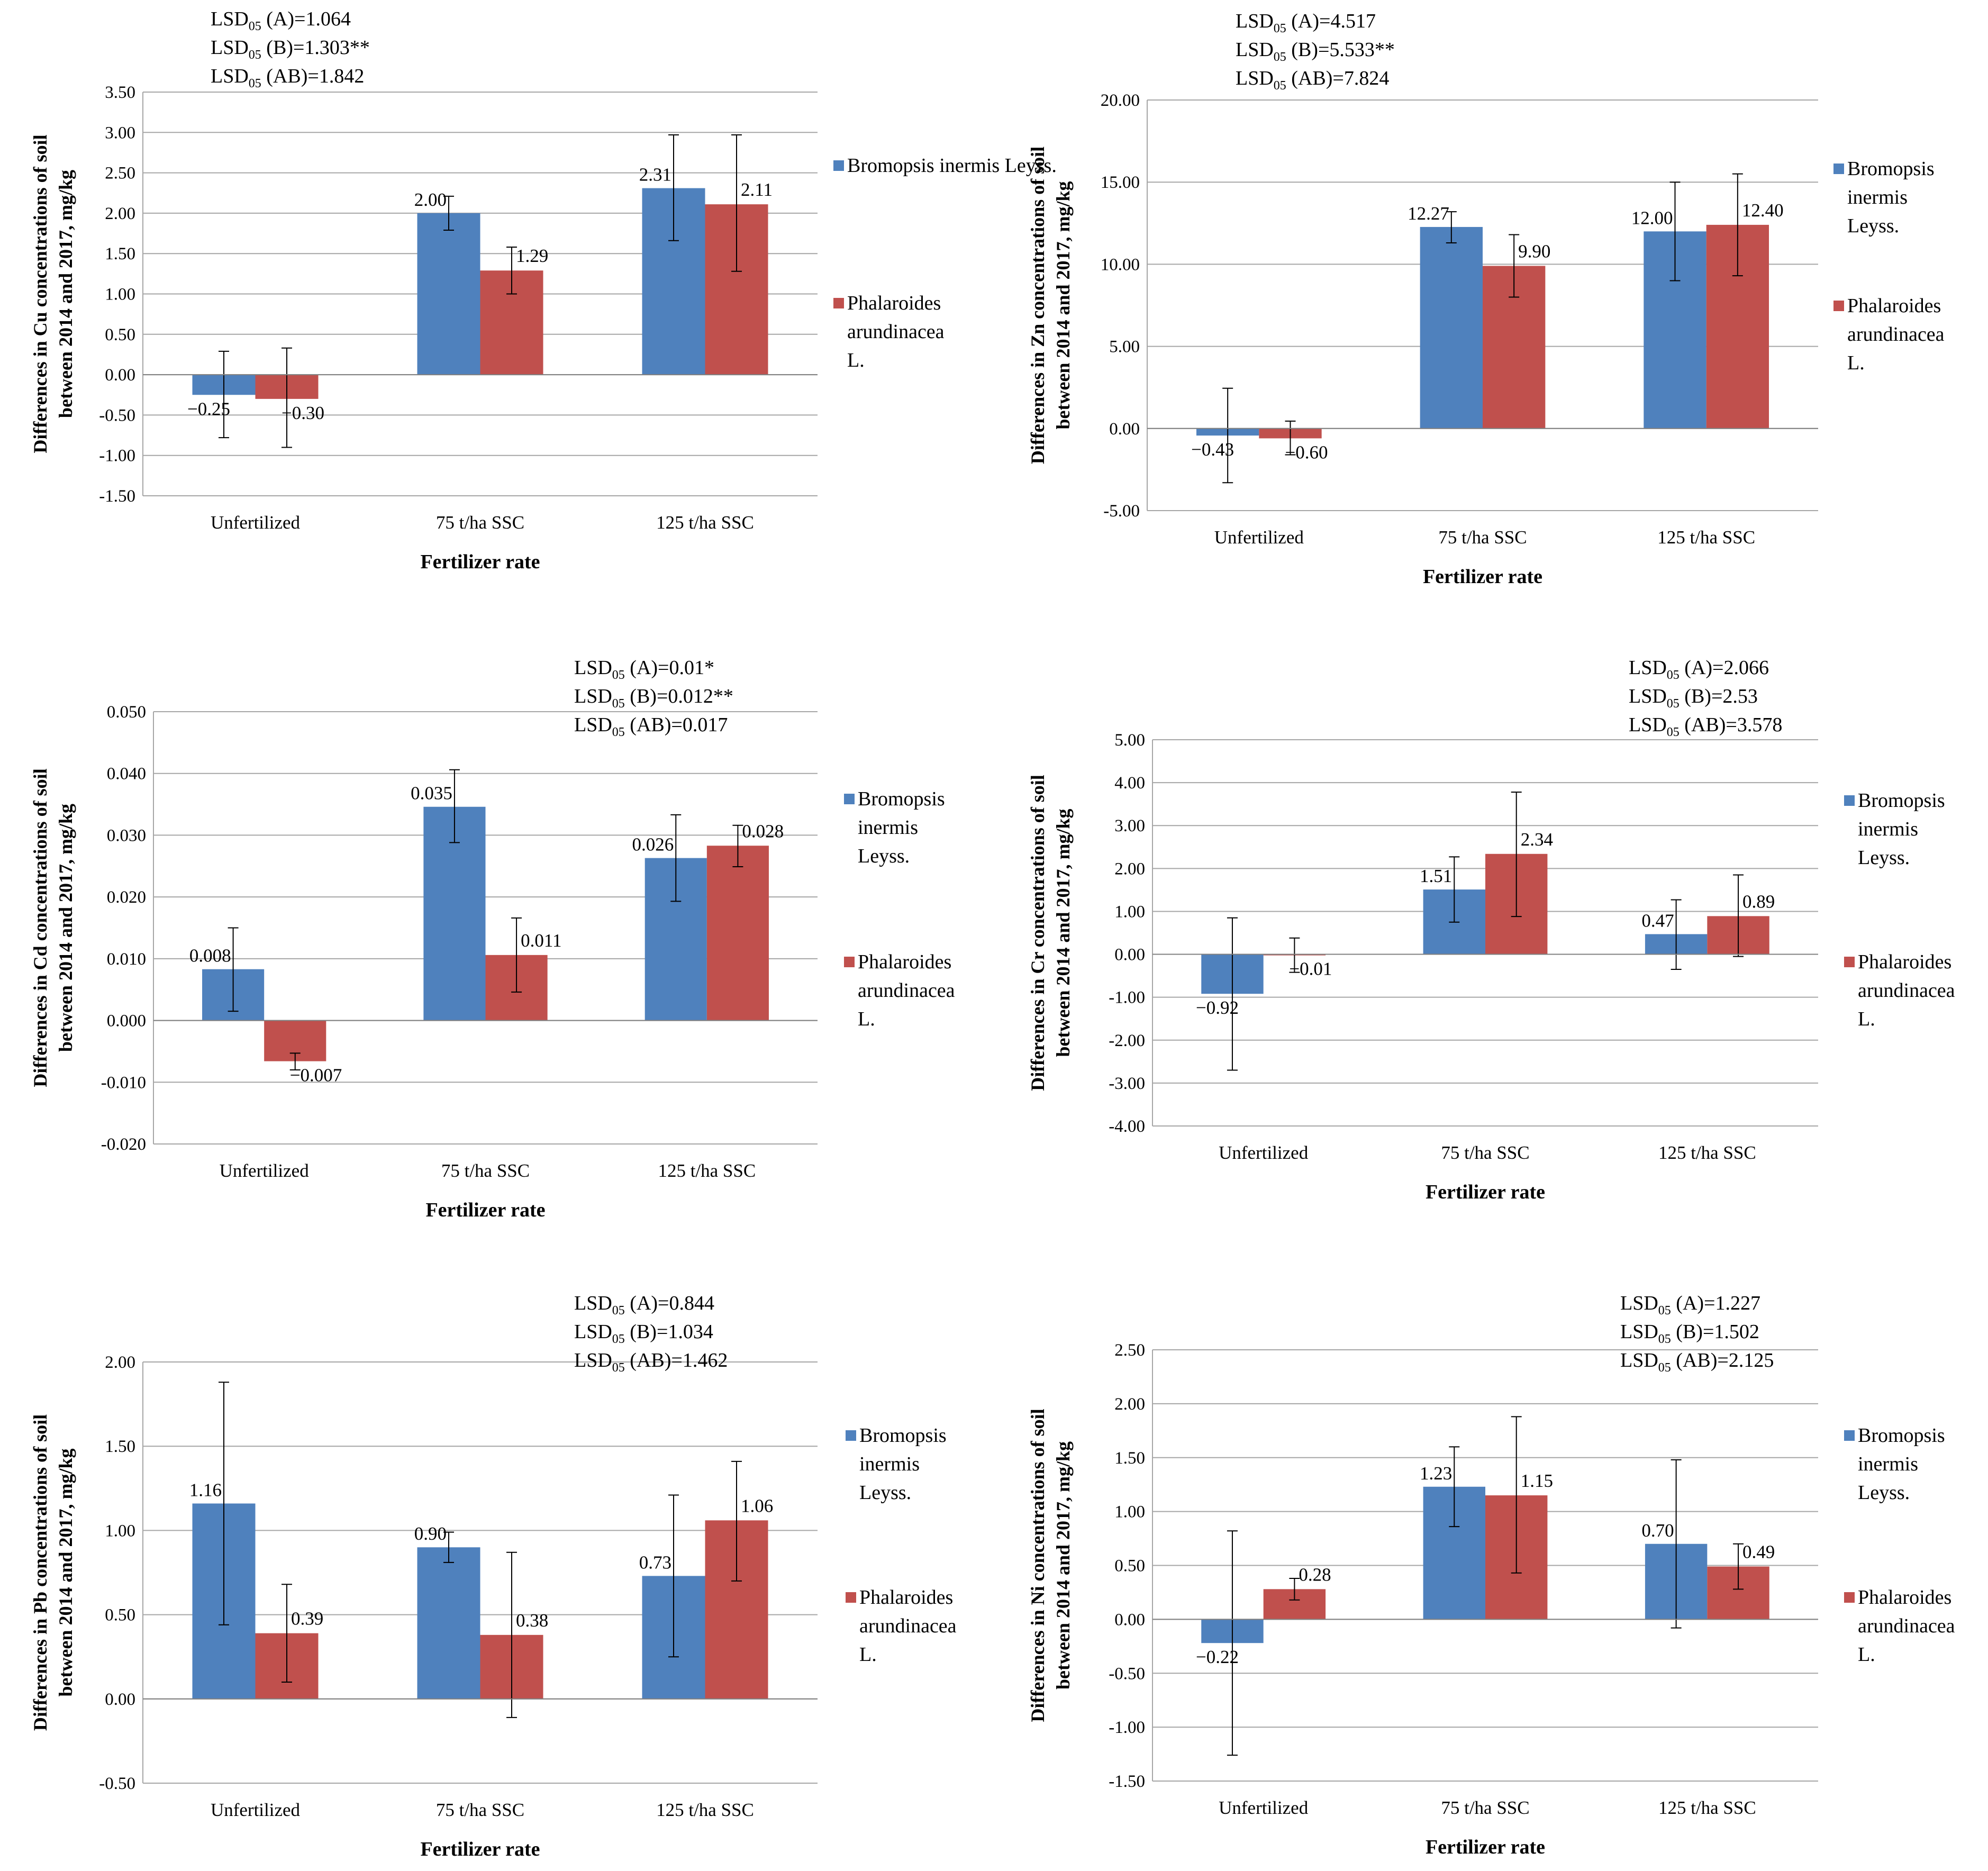 Image resolution: width=1988 pixels, height=1871 pixels. Describe the element at coordinates (757, 189) in the screenshot. I see `data-label: 2.11` at that location.